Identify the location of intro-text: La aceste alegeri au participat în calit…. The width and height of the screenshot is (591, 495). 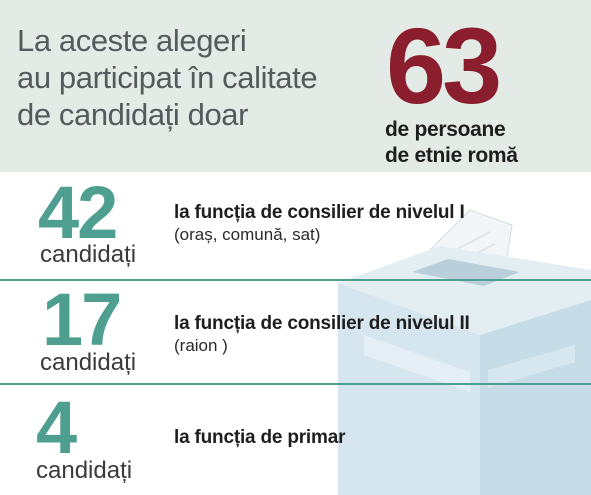
(197, 77).